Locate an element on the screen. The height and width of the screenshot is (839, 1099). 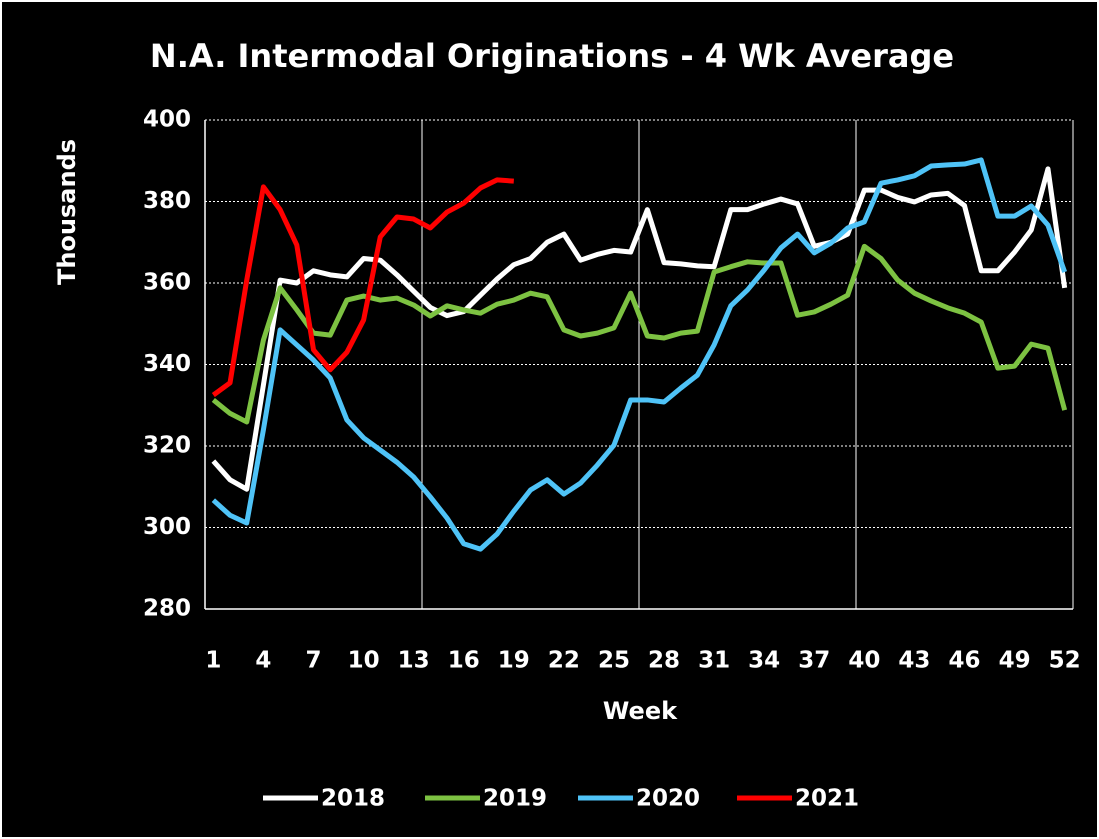
legend-label: 2021 is located at coordinates (827, 799).